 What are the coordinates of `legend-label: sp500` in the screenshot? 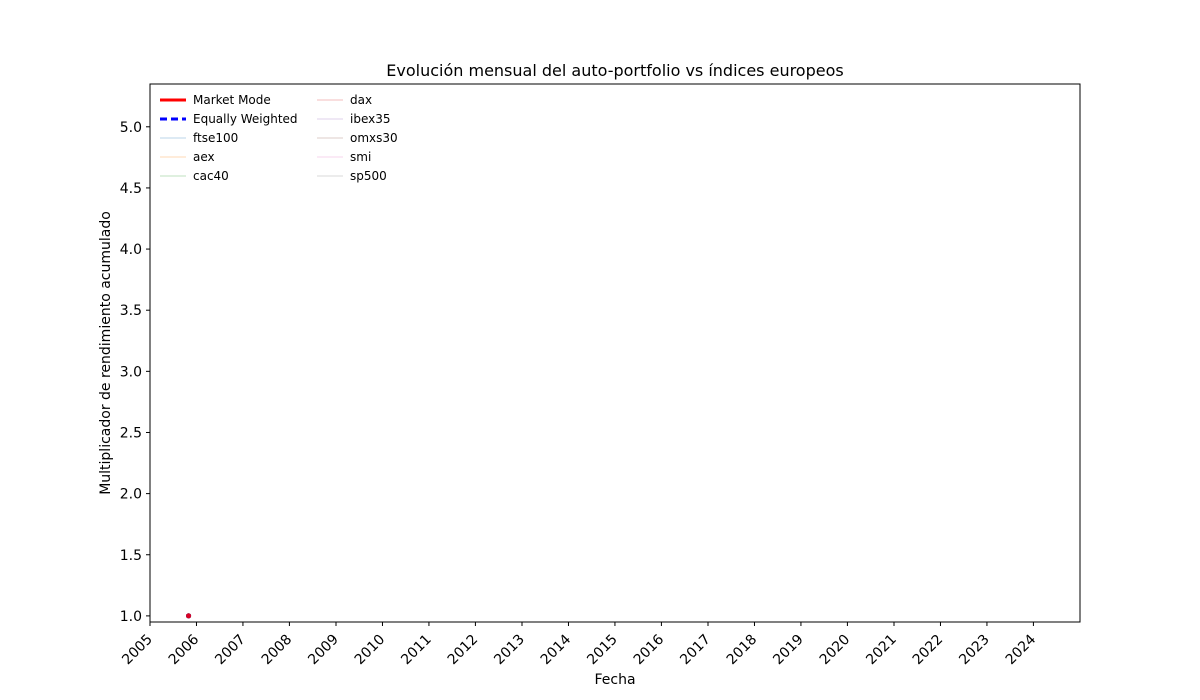 It's located at (368, 176).